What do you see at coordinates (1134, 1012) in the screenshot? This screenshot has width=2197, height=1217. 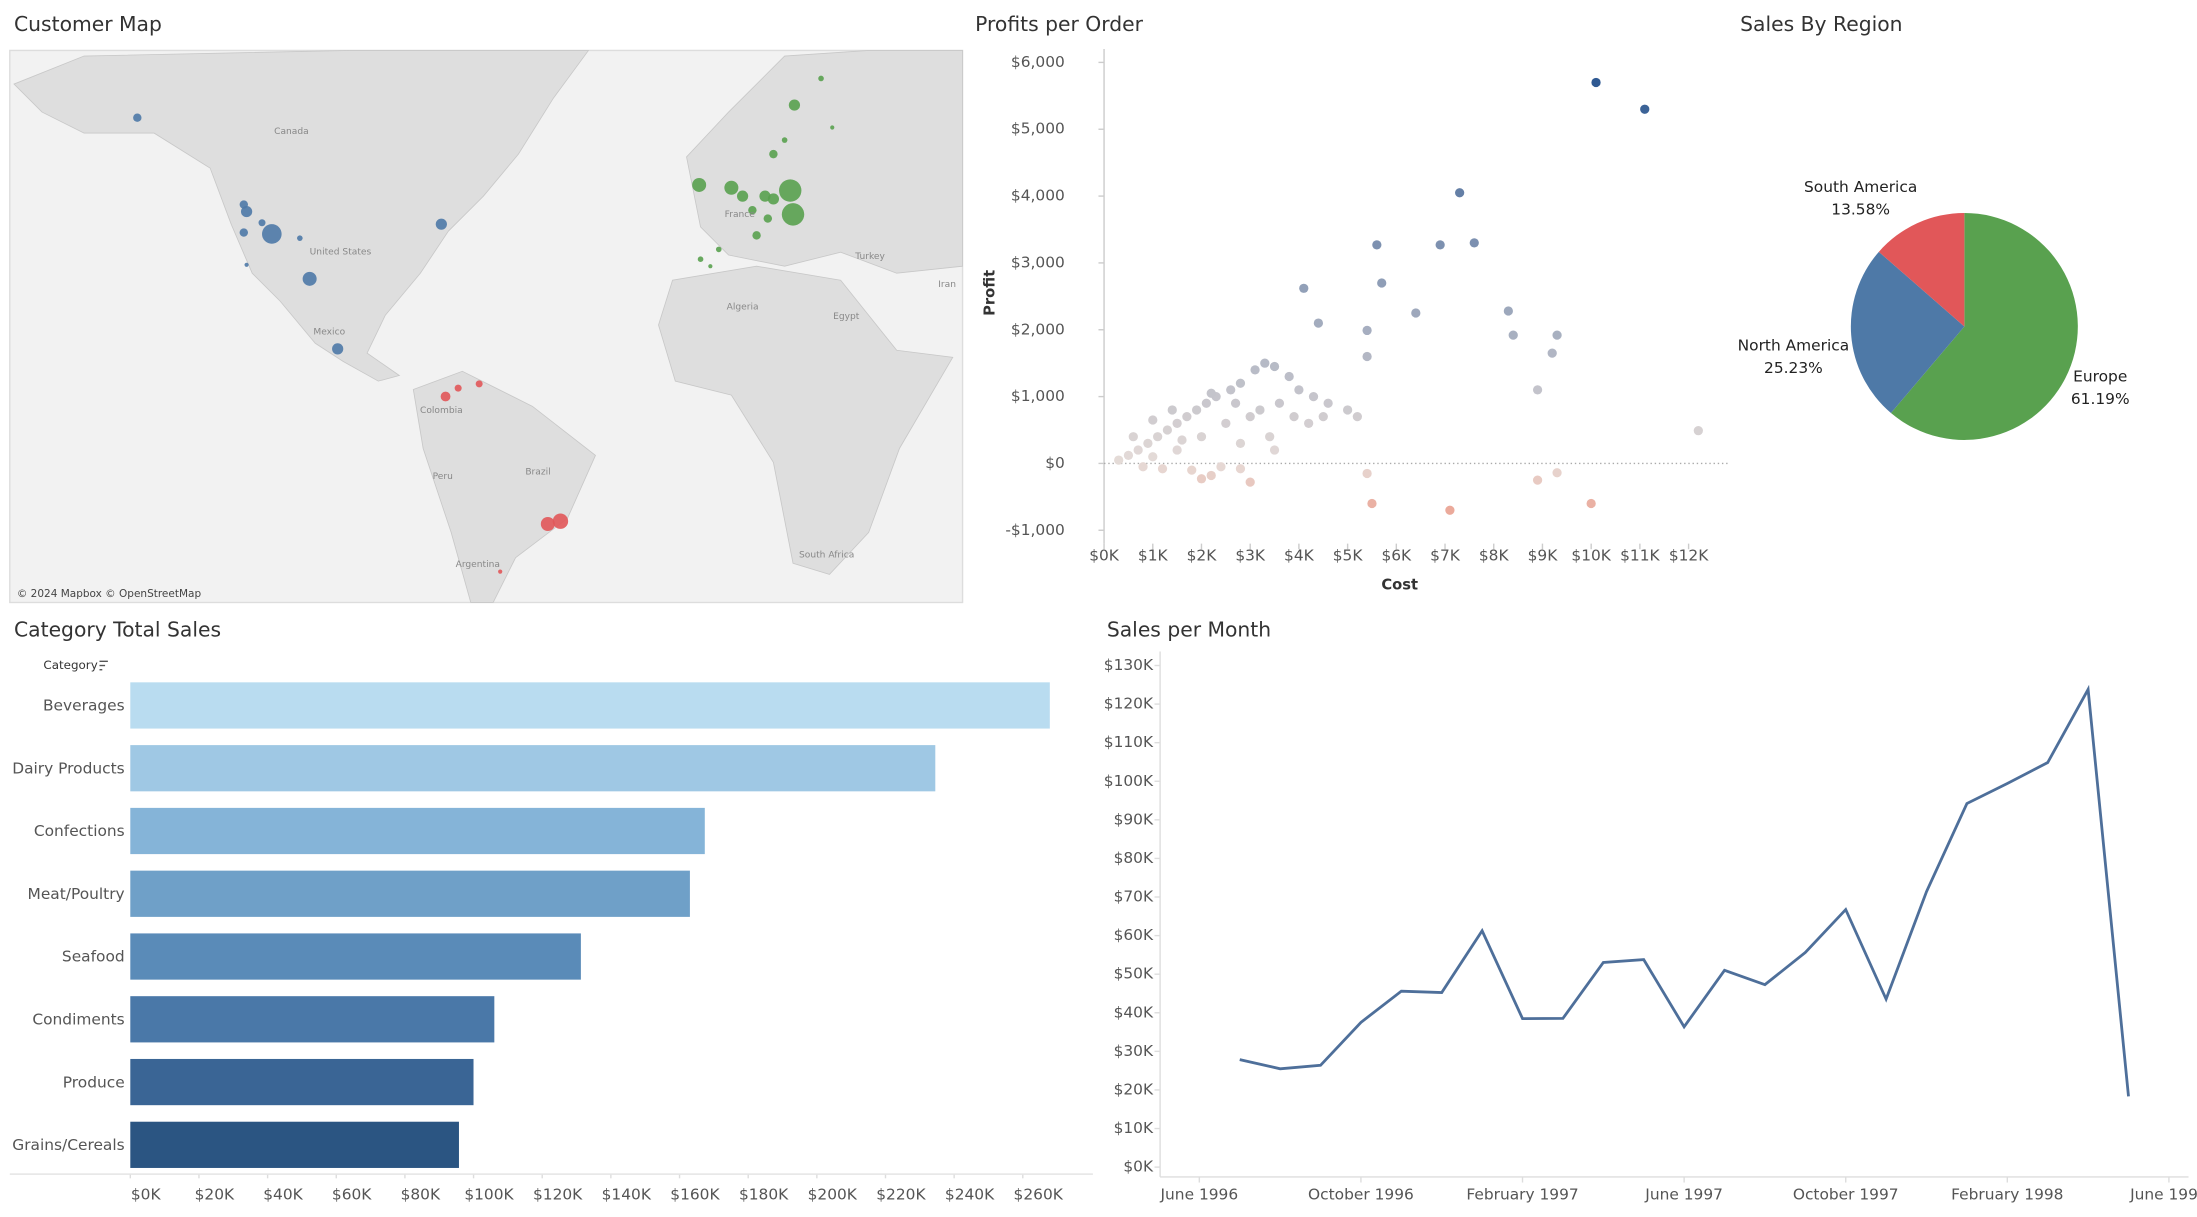 I see `y-tick-label: $40K` at bounding box center [1134, 1012].